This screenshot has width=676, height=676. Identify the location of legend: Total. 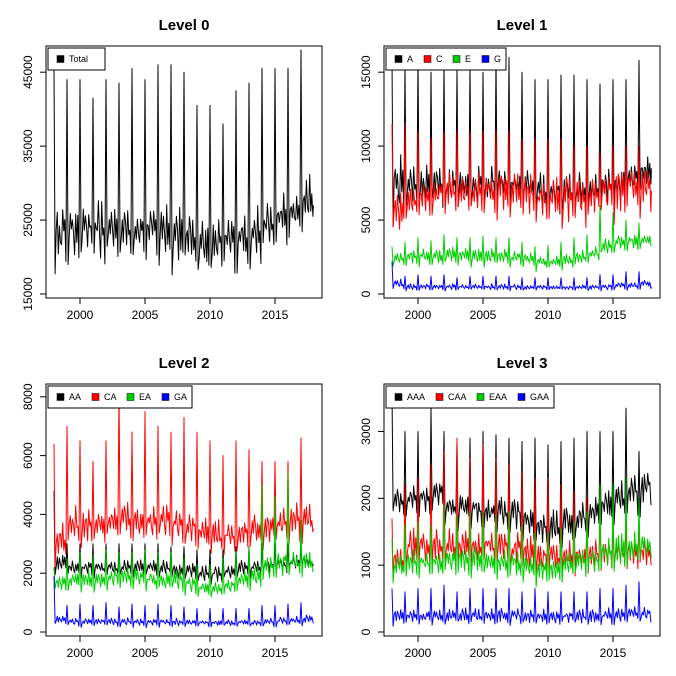
(76, 59).